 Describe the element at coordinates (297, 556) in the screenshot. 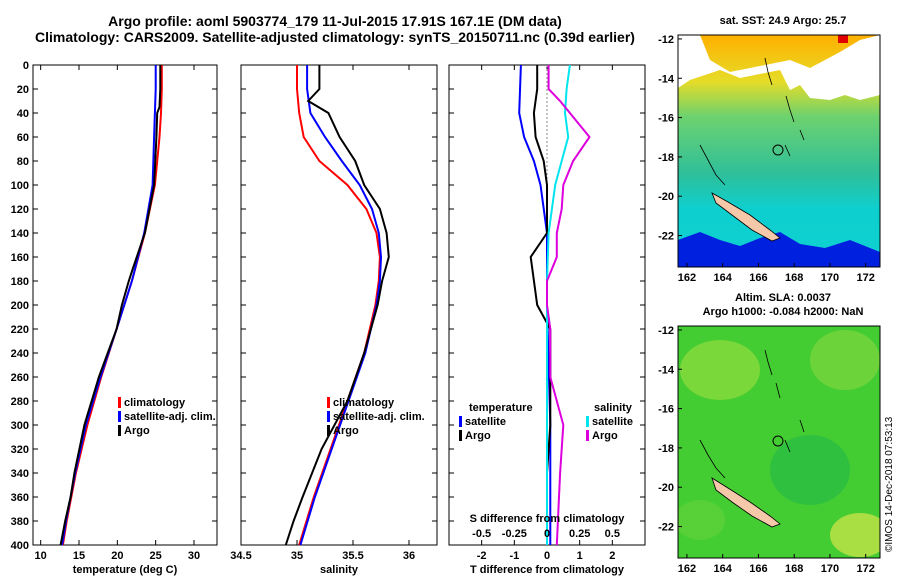

I see `salinity-xtick-label: 35` at that location.